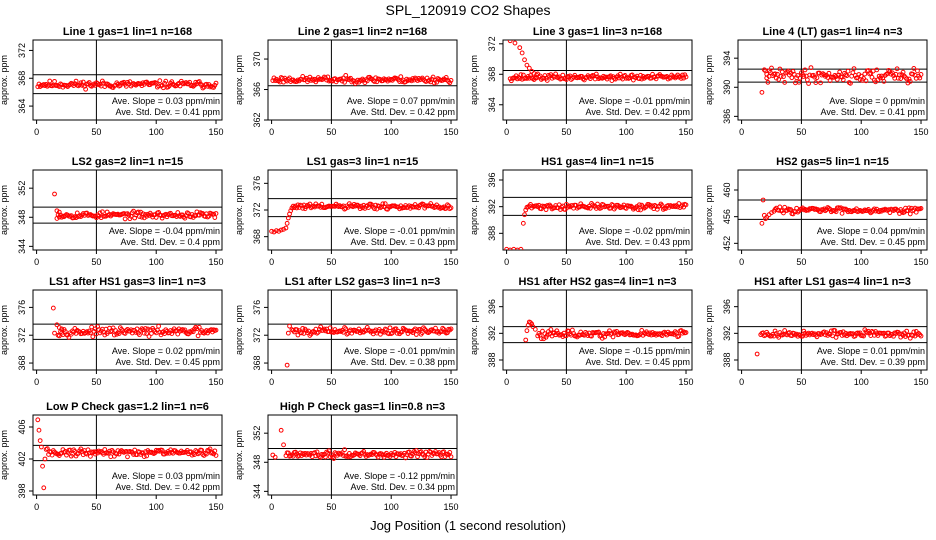  I want to click on panel-title: LS2 gas=2 lin=1 n=15, so click(128, 162).